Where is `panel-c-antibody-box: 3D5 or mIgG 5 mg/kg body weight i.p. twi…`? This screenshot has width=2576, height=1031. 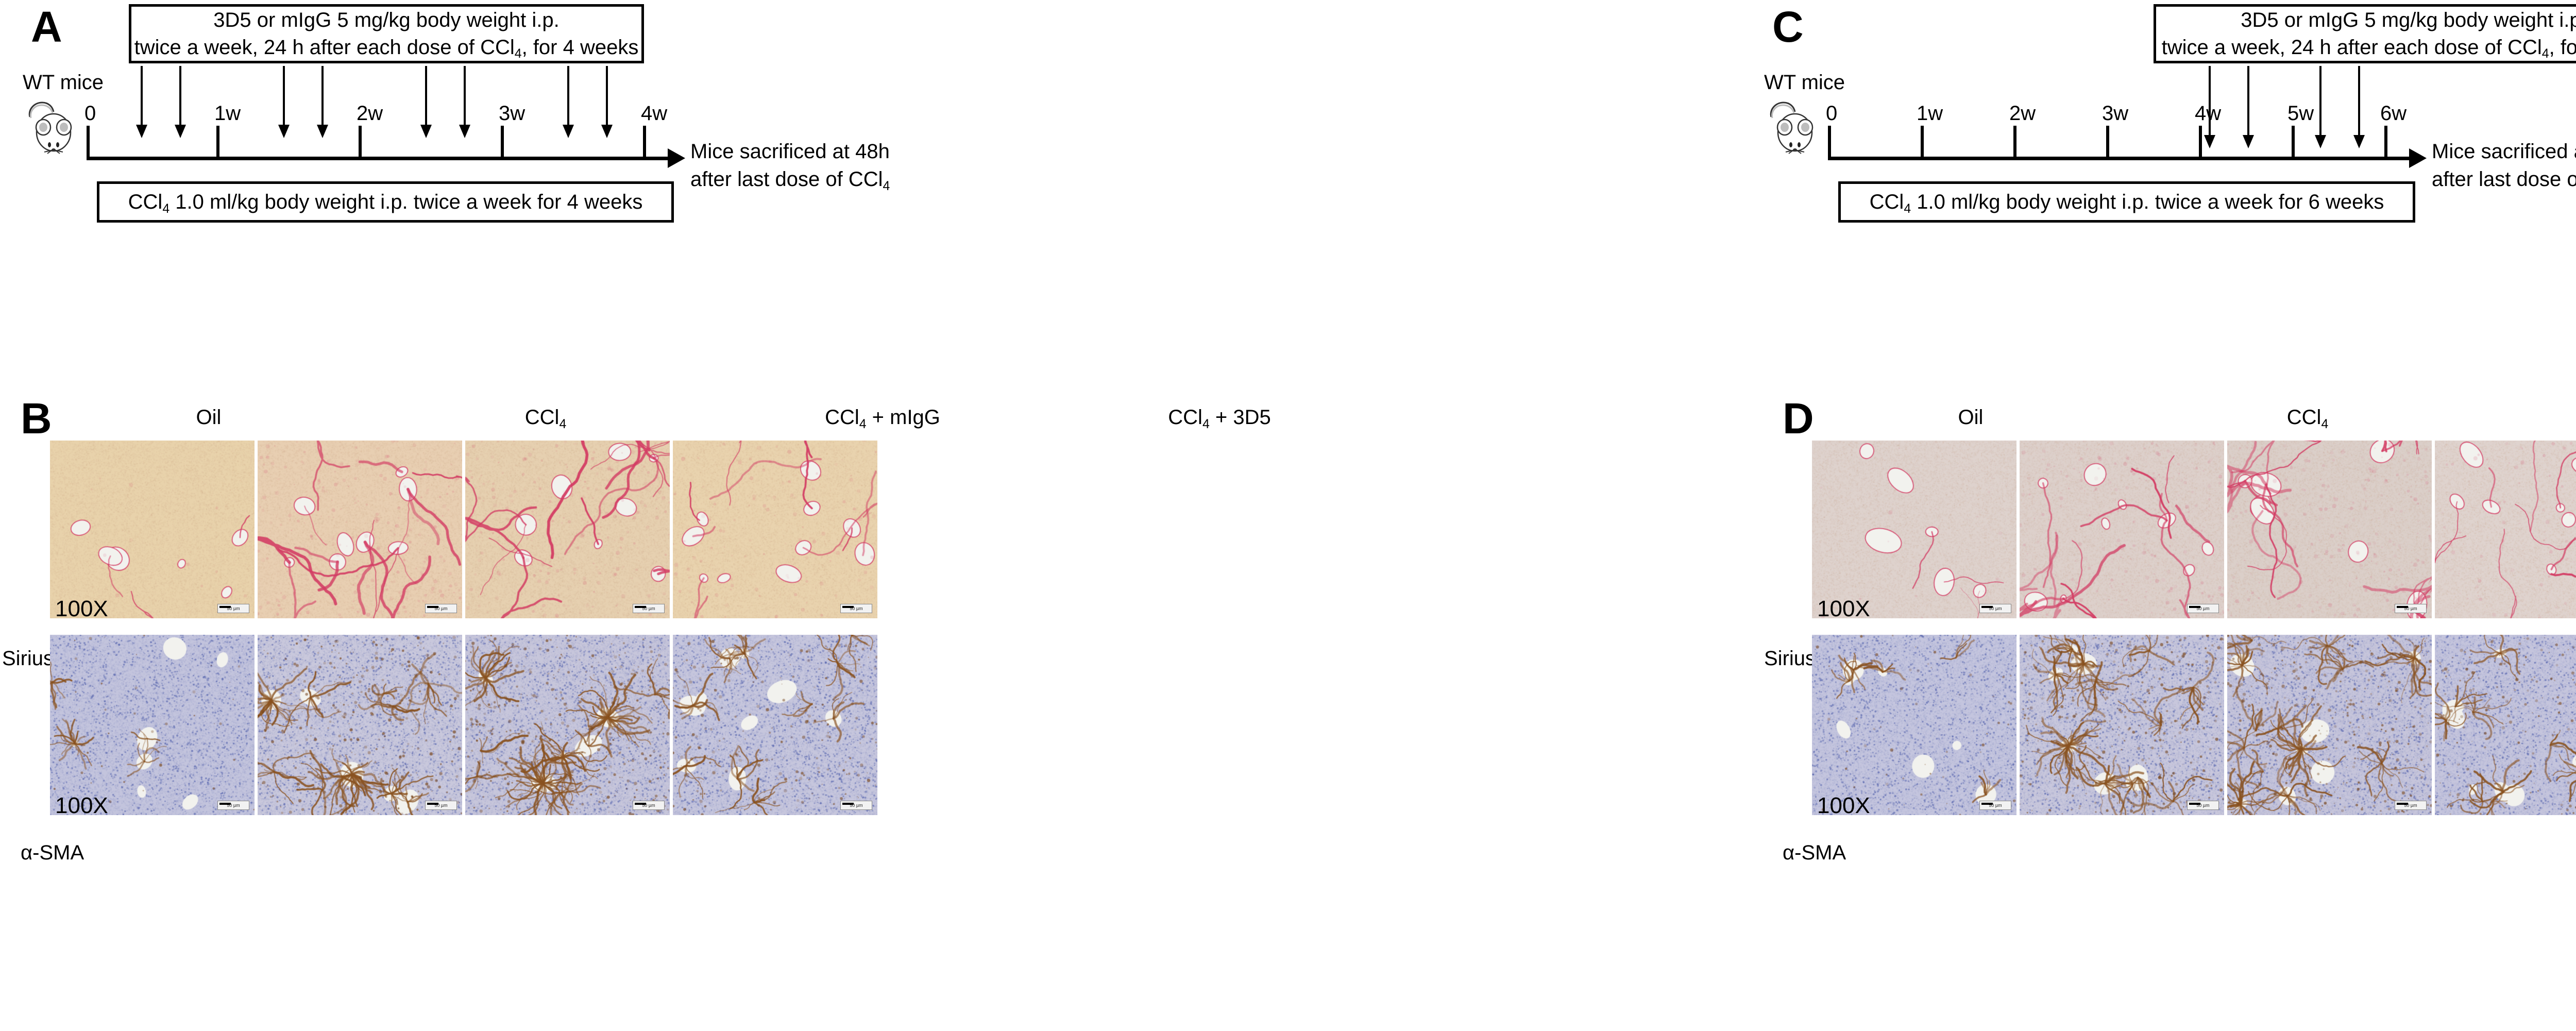 panel-c-antibody-box: 3D5 or mIgG 5 mg/kg body weight i.p. twi… is located at coordinates (2365, 33).